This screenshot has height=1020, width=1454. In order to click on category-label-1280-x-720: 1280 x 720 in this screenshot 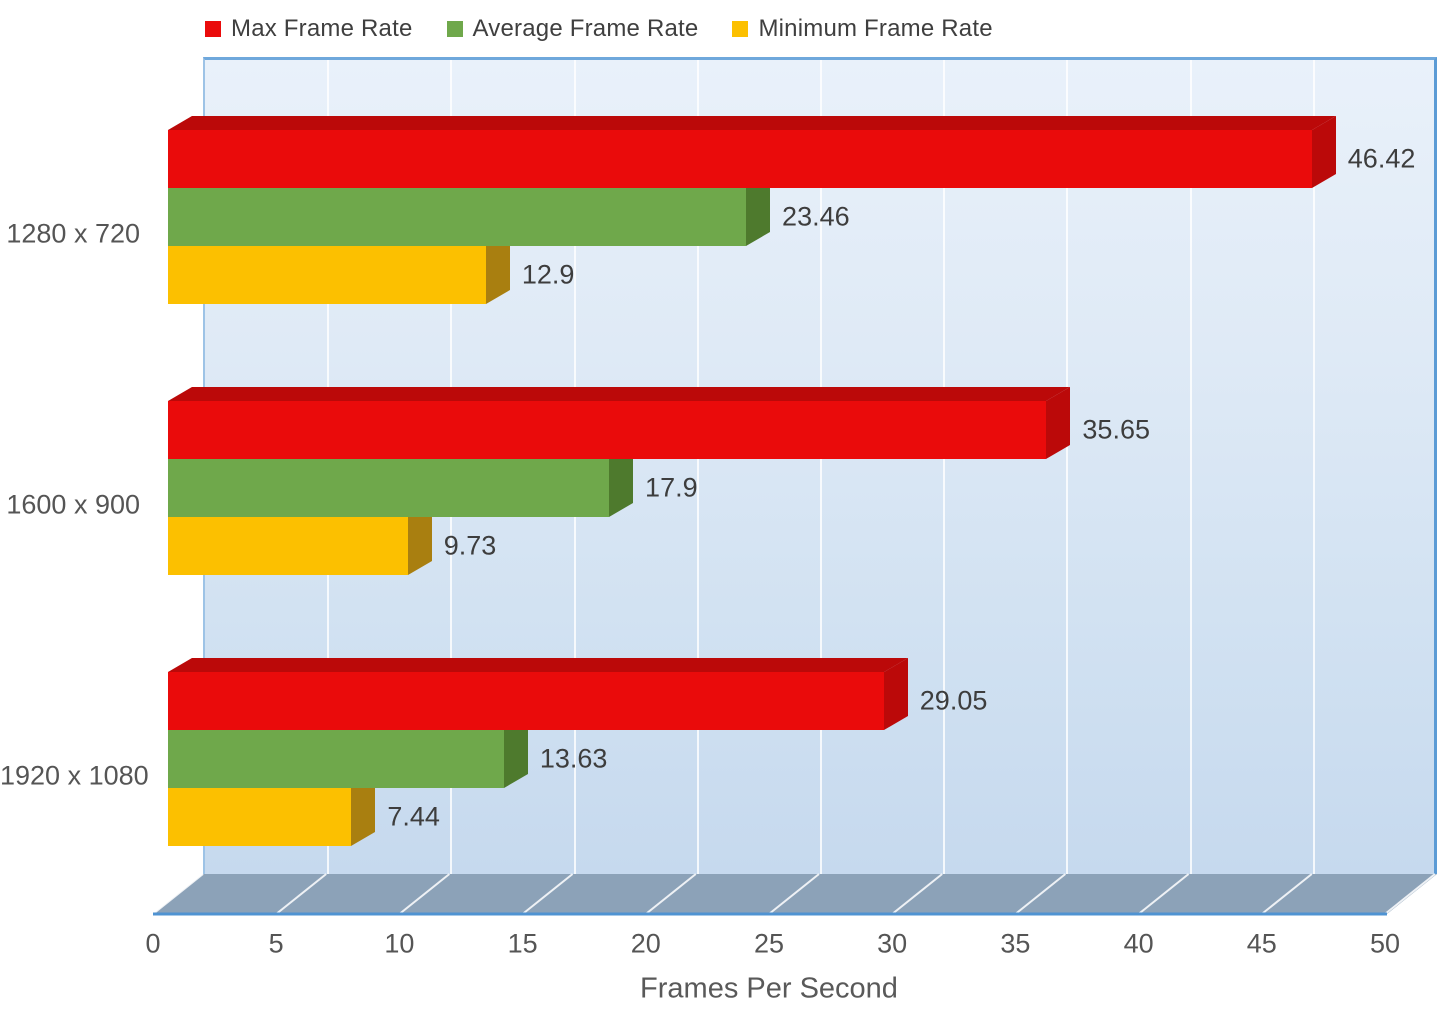, I will do `click(73, 233)`.